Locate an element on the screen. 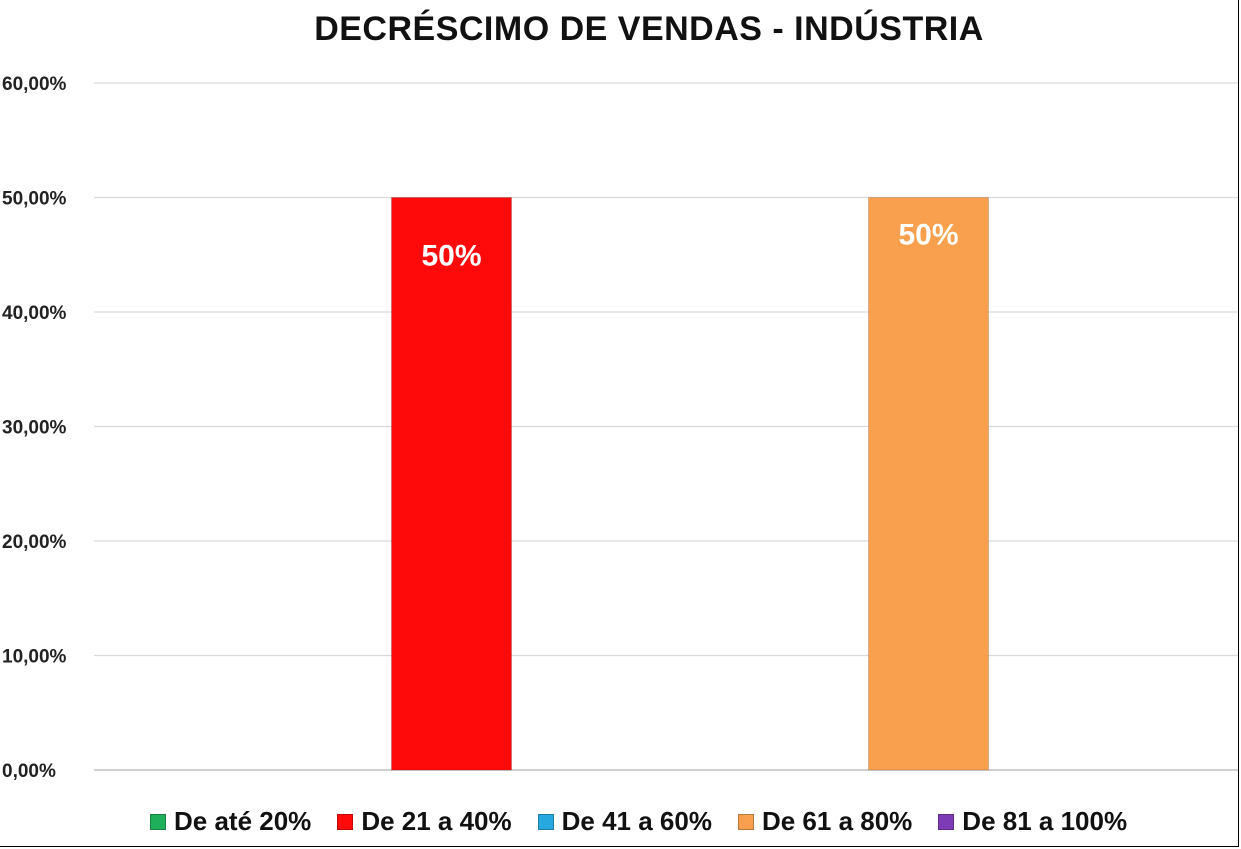  legend-item: De até 20% is located at coordinates (230, 821).